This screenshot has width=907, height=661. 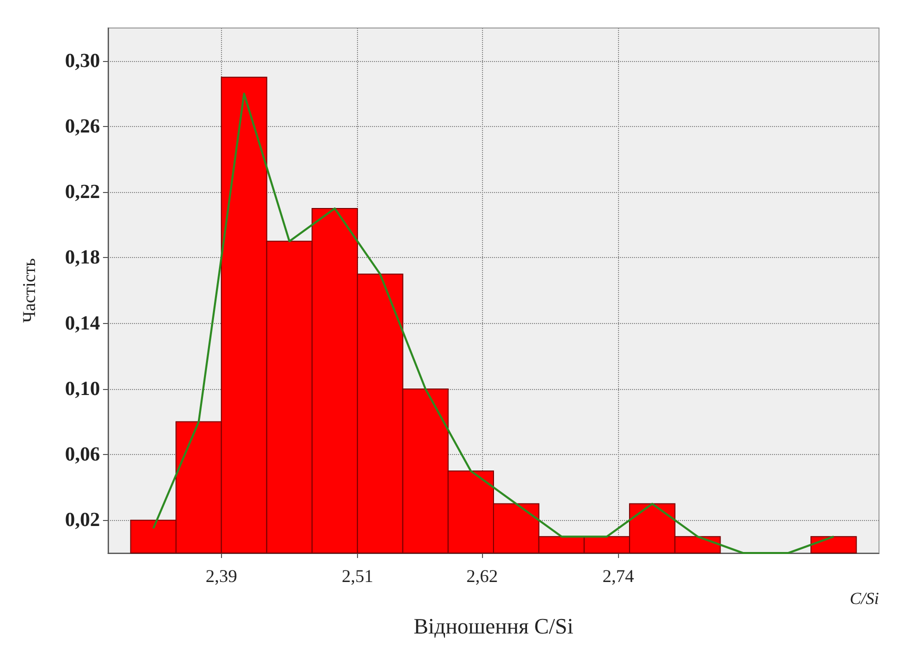 What do you see at coordinates (29, 290) in the screenshot?
I see `y-axis-title: Частість` at bounding box center [29, 290].